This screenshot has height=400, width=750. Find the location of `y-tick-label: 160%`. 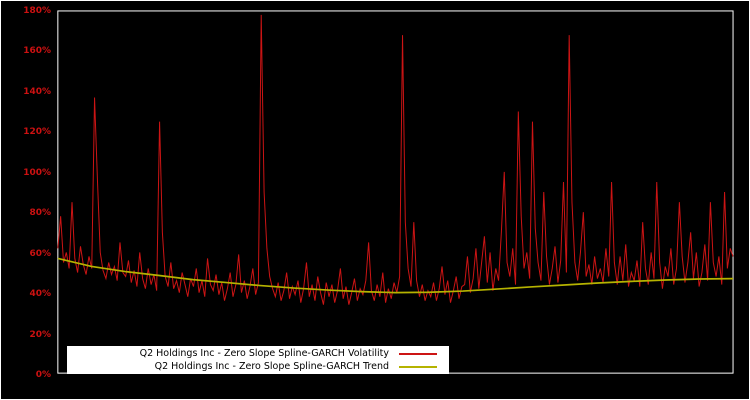

y-tick-label: 160% is located at coordinates (37, 51).